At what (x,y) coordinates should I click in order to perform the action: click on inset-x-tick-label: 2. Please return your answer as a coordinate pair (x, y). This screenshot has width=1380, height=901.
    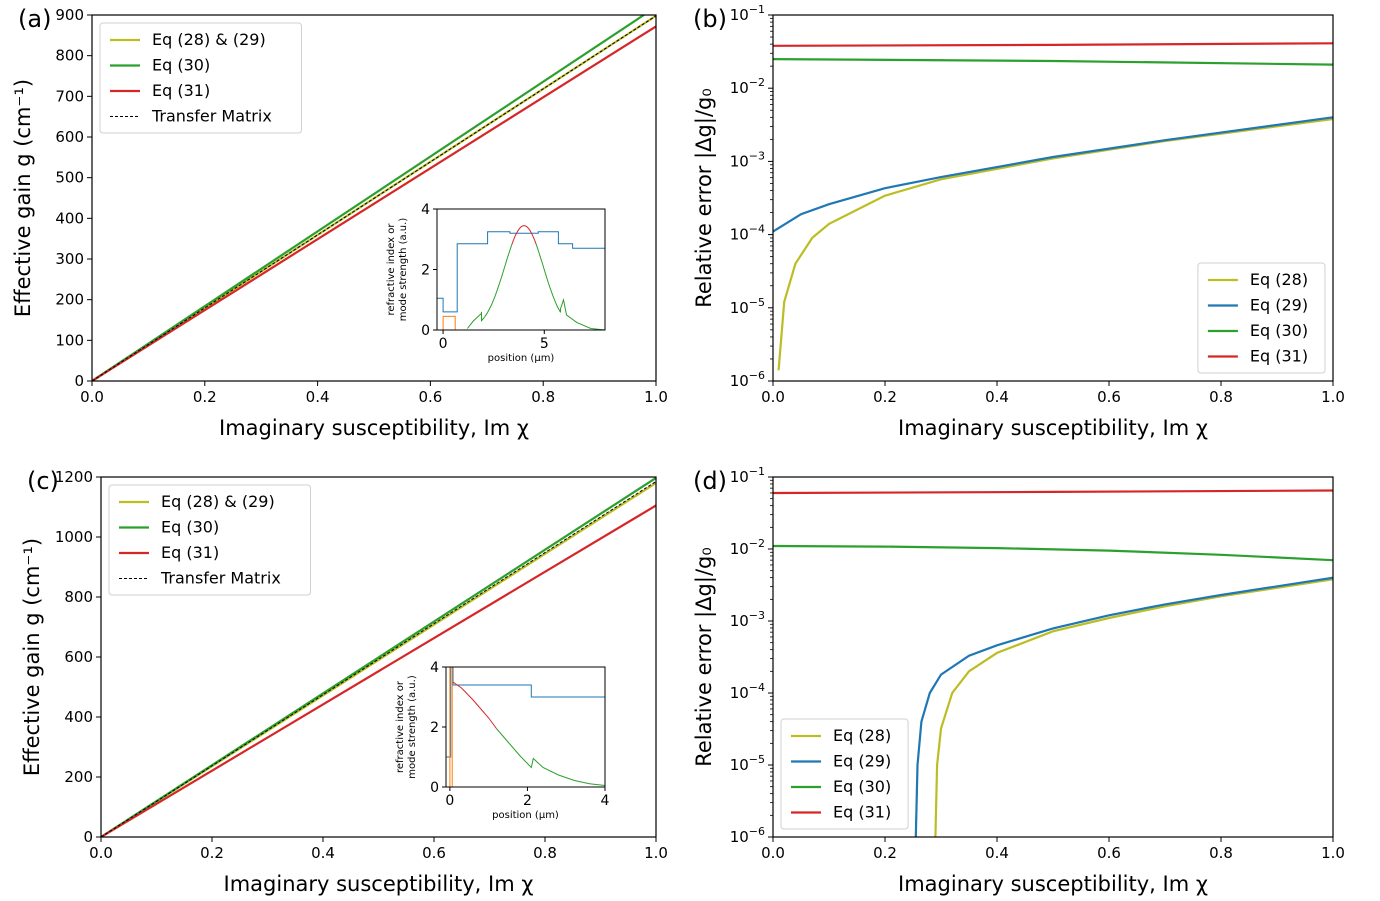
    Looking at the image, I should click on (527, 801).